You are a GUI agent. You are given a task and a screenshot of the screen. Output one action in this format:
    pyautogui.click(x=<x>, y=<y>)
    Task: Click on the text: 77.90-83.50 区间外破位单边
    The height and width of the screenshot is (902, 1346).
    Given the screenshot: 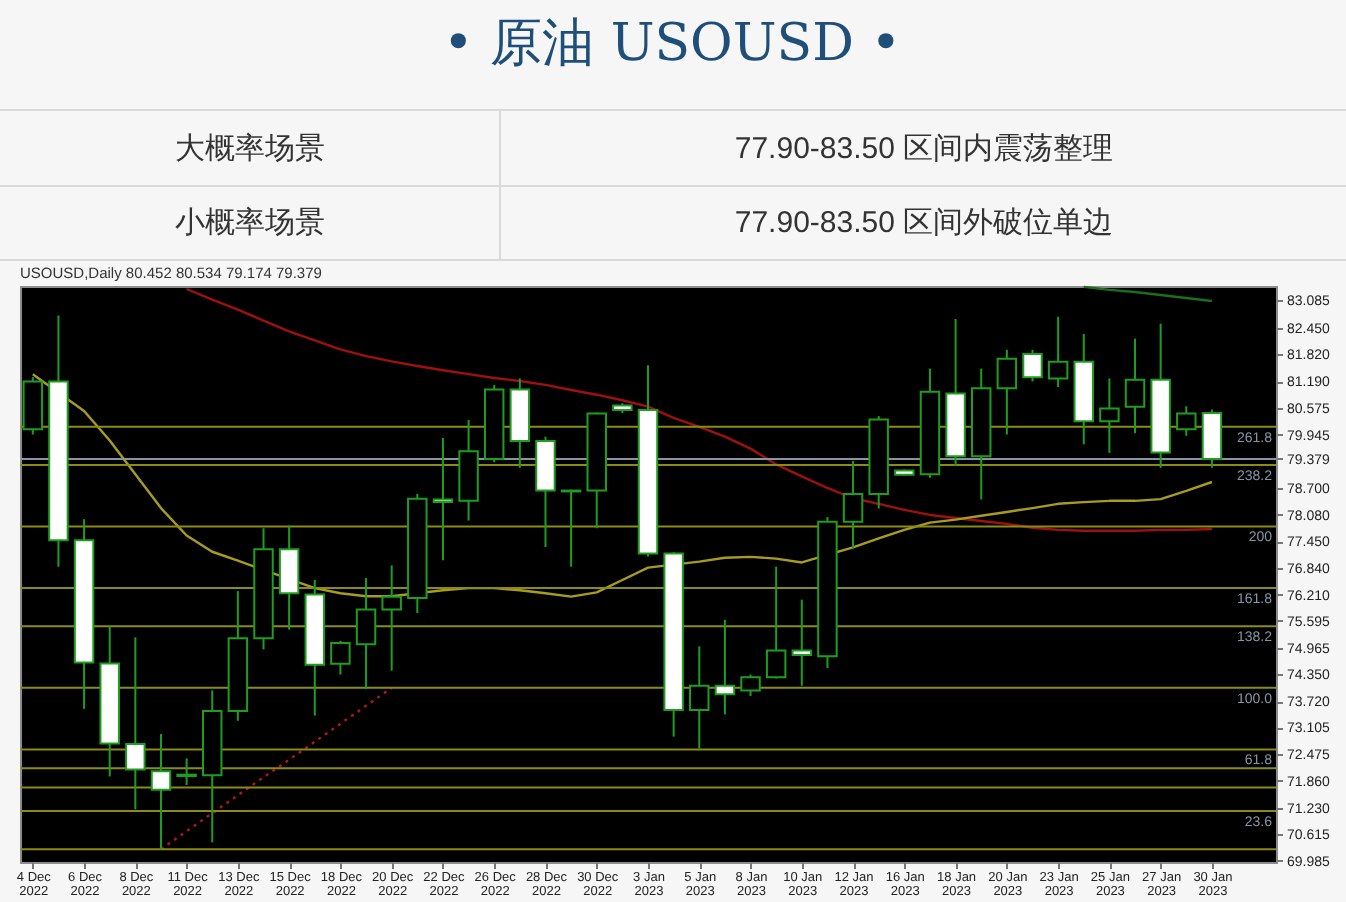 What is the action you would take?
    pyautogui.click(x=924, y=223)
    